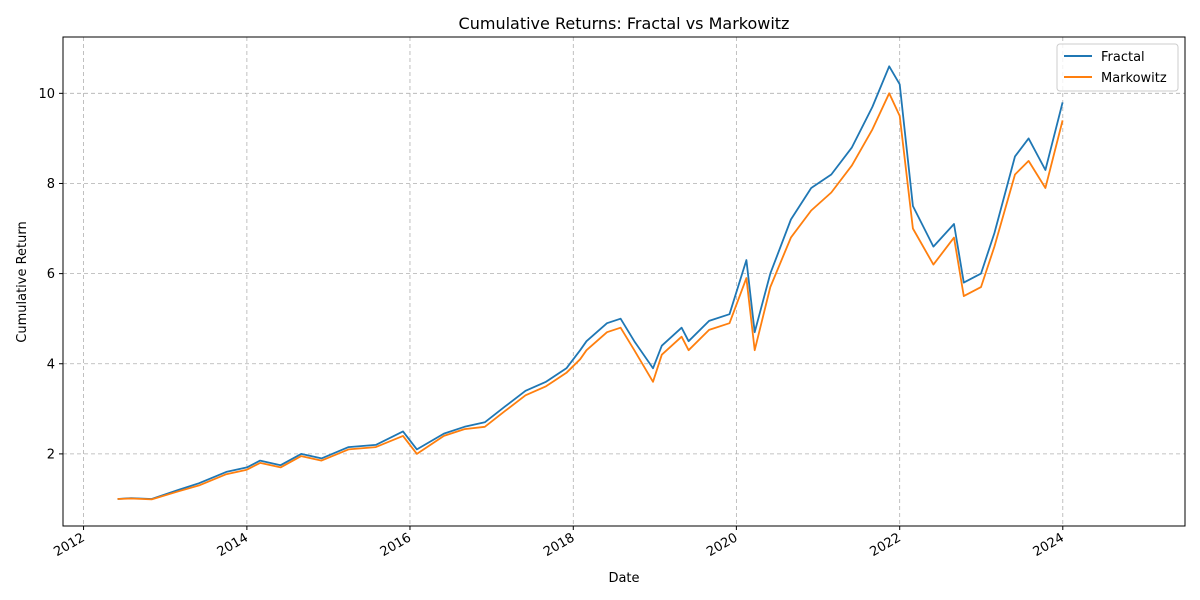 Image resolution: width=1200 pixels, height=600 pixels. Describe the element at coordinates (623, 578) in the screenshot. I see `x-axis-title: Date` at that location.